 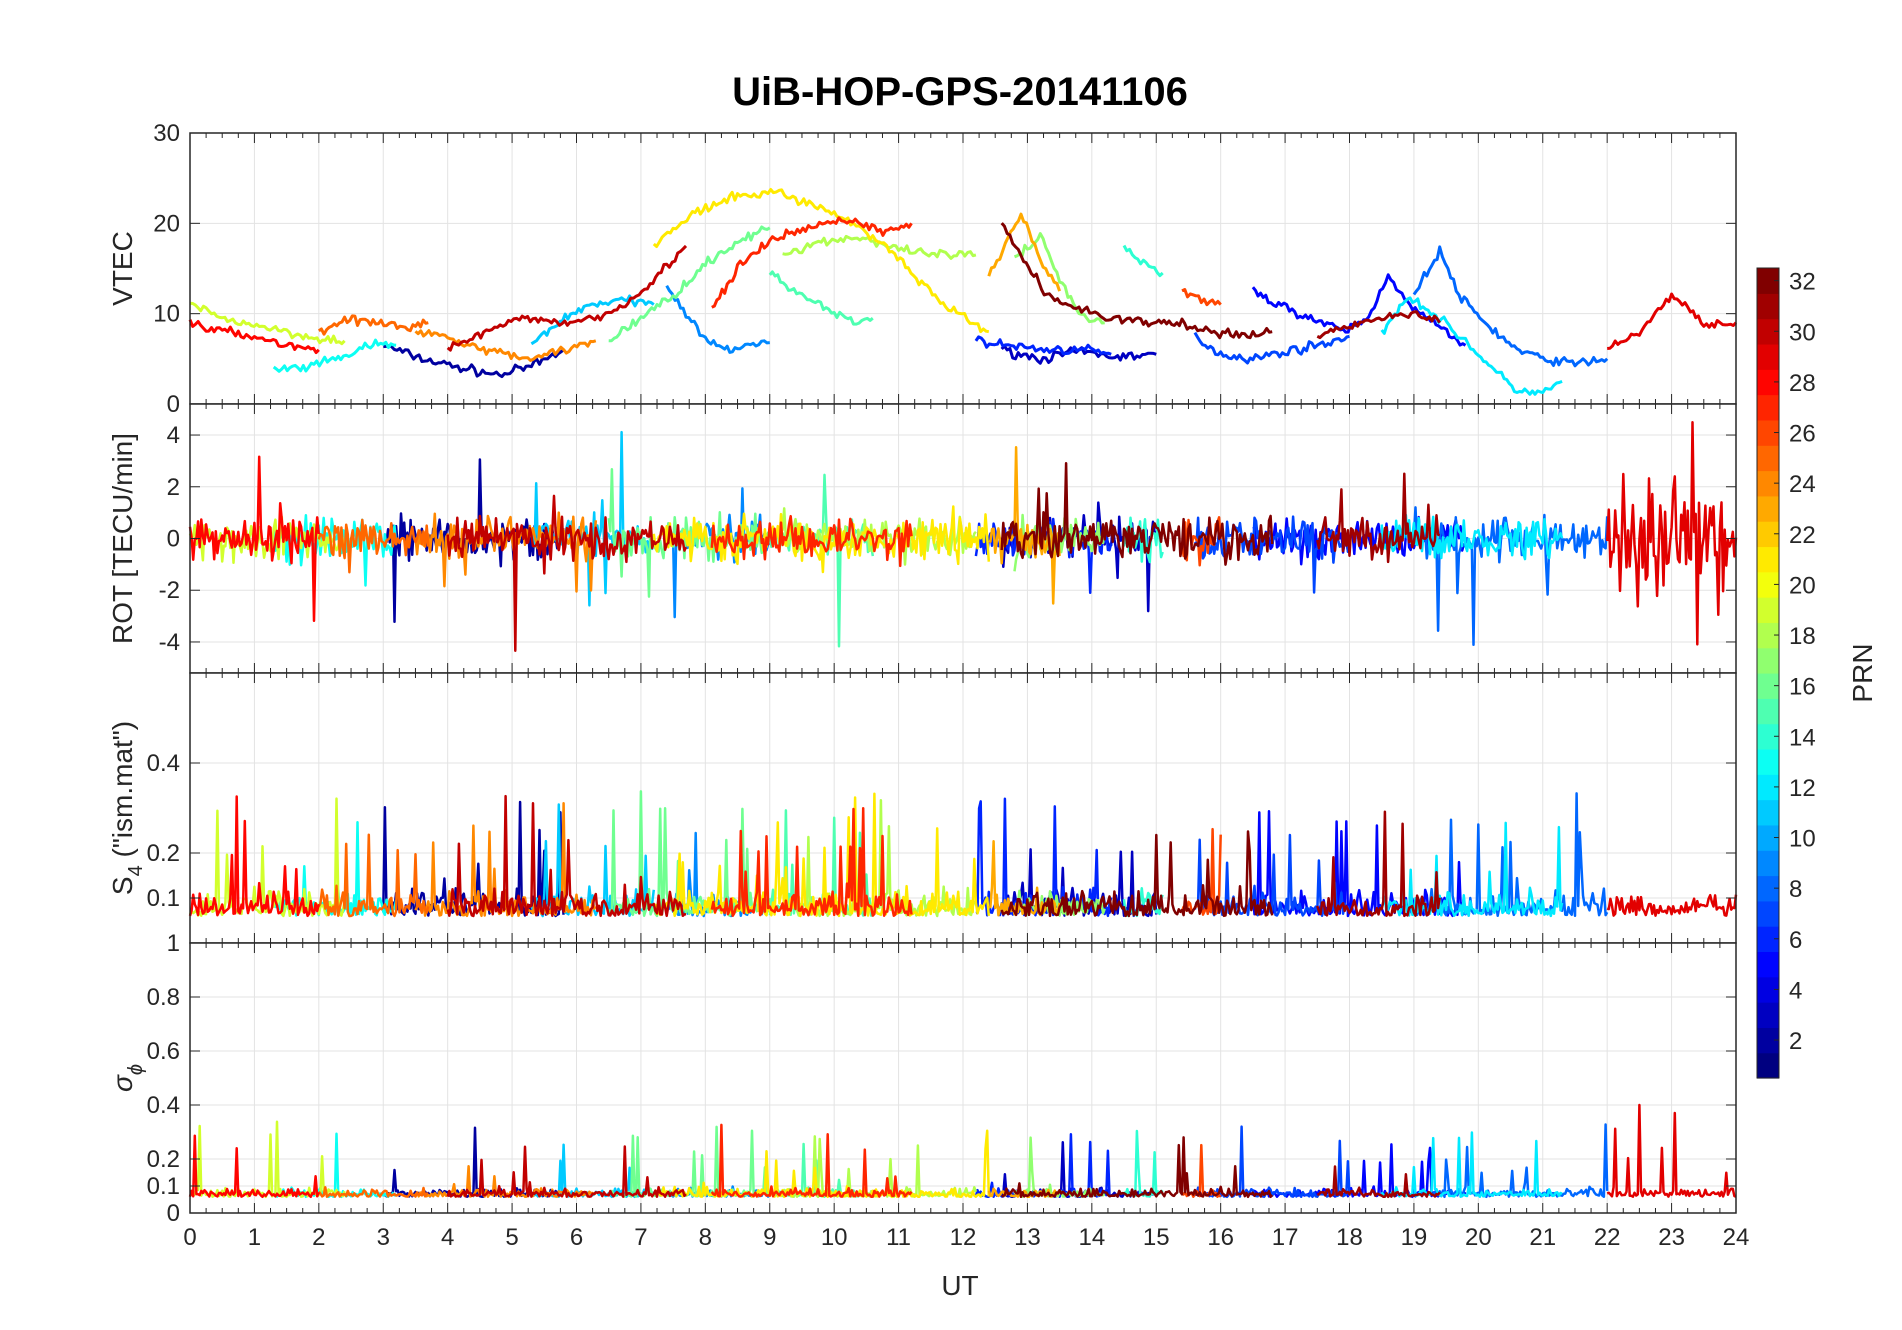 What do you see at coordinates (122, 268) in the screenshot?
I see `y-axis-label: VTEC` at bounding box center [122, 268].